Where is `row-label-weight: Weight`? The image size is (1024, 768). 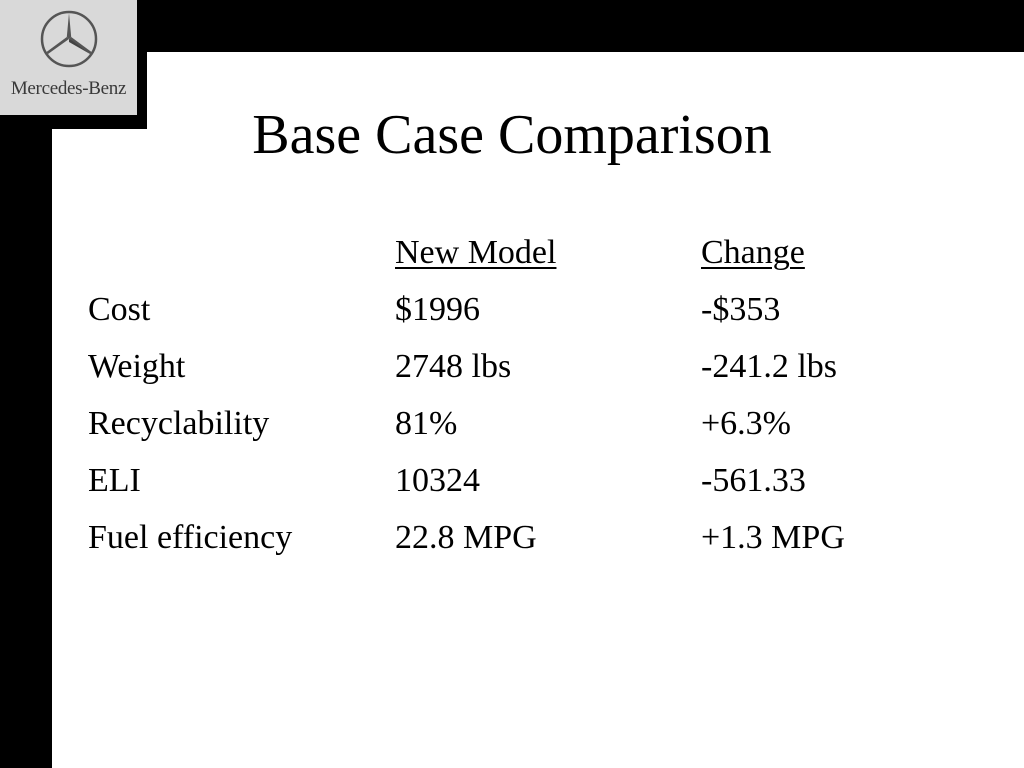
row-label-weight: Weight is located at coordinates (137, 366).